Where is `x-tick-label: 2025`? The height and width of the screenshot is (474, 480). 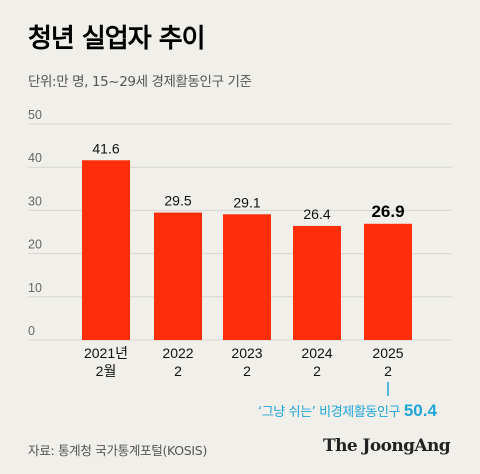
x-tick-label: 2025 is located at coordinates (387, 353).